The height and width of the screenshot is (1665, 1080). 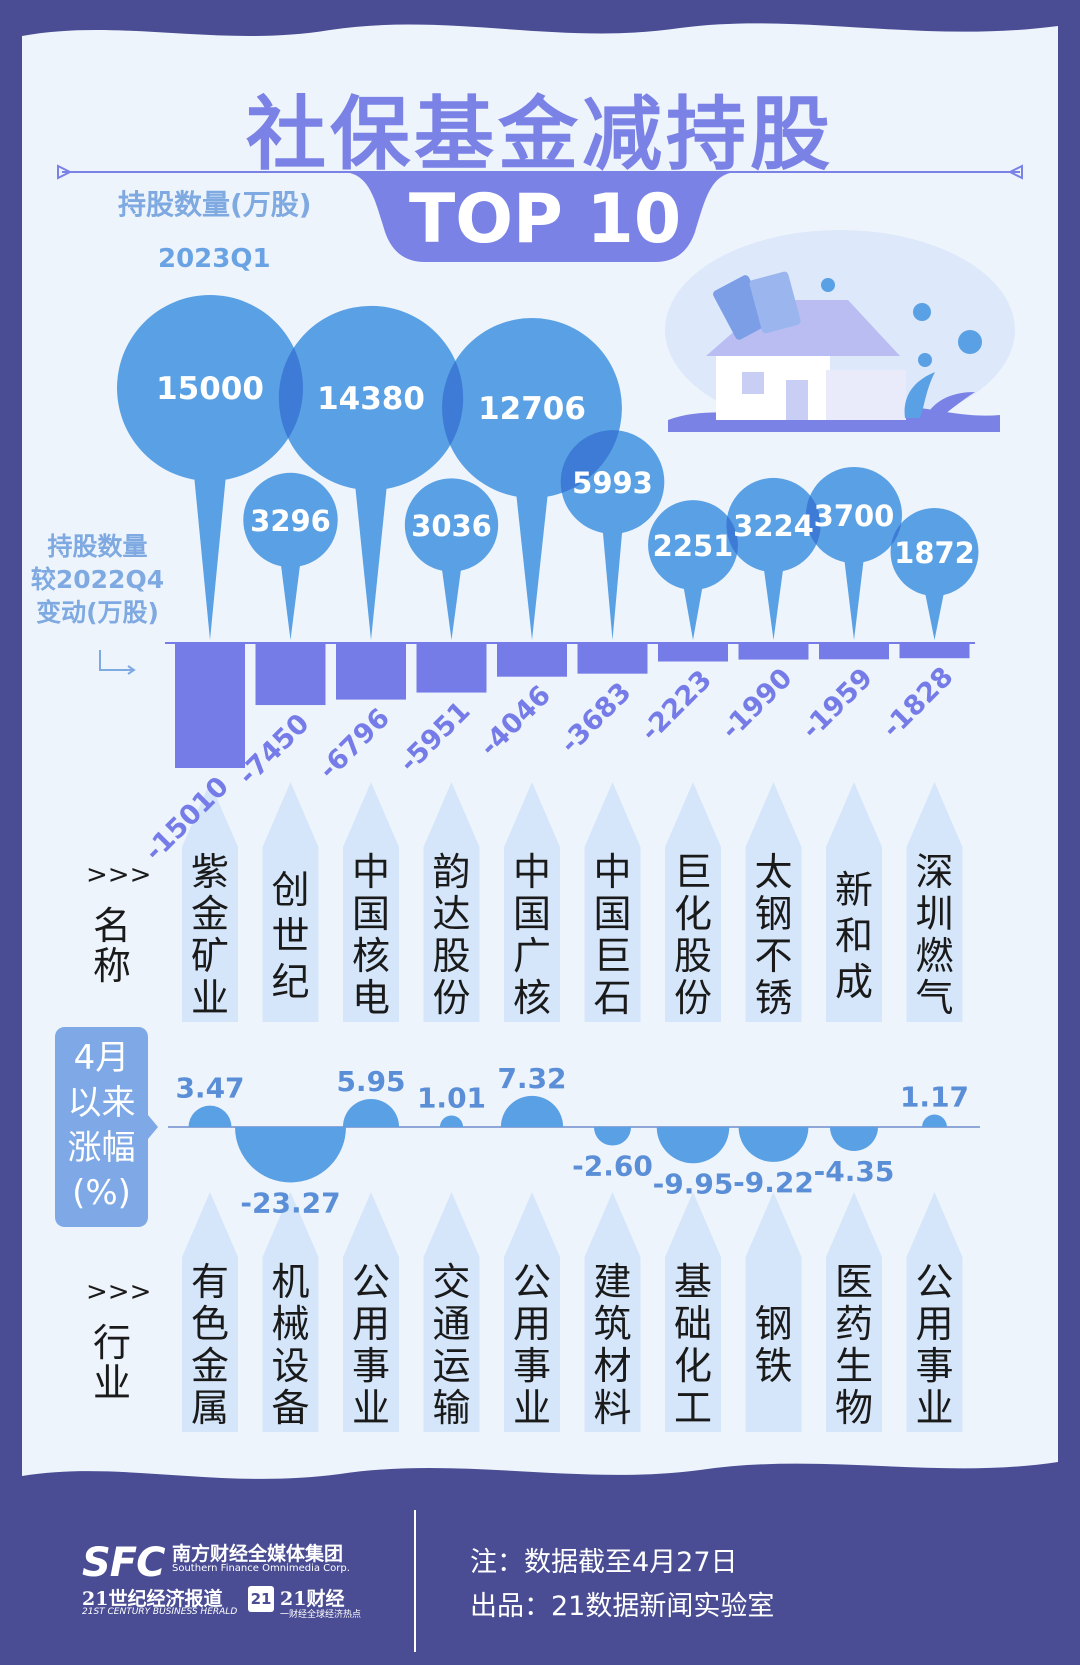 I want to click on company-name-char: 圳, so click(x=934, y=914).